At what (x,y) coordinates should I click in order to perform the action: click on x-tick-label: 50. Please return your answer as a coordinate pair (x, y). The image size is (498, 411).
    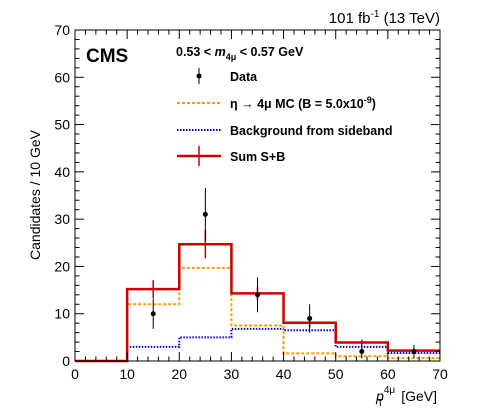
    Looking at the image, I should click on (336, 374).